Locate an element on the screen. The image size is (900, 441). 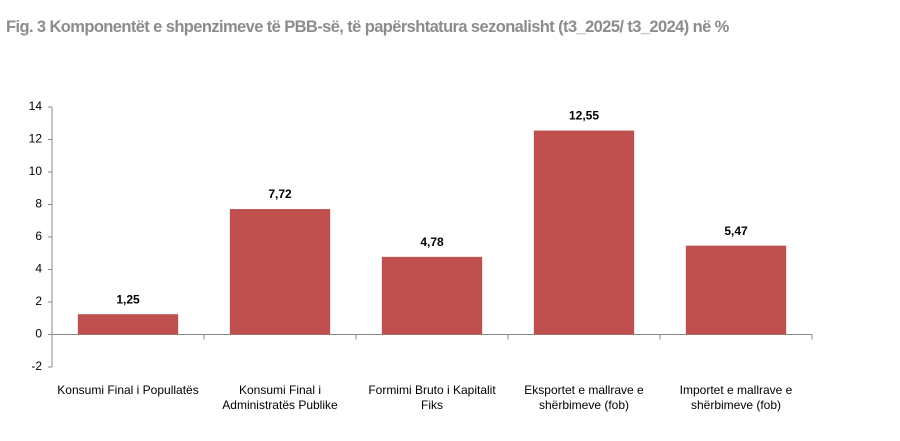
y-tick-label: 10 is located at coordinates (36, 171).